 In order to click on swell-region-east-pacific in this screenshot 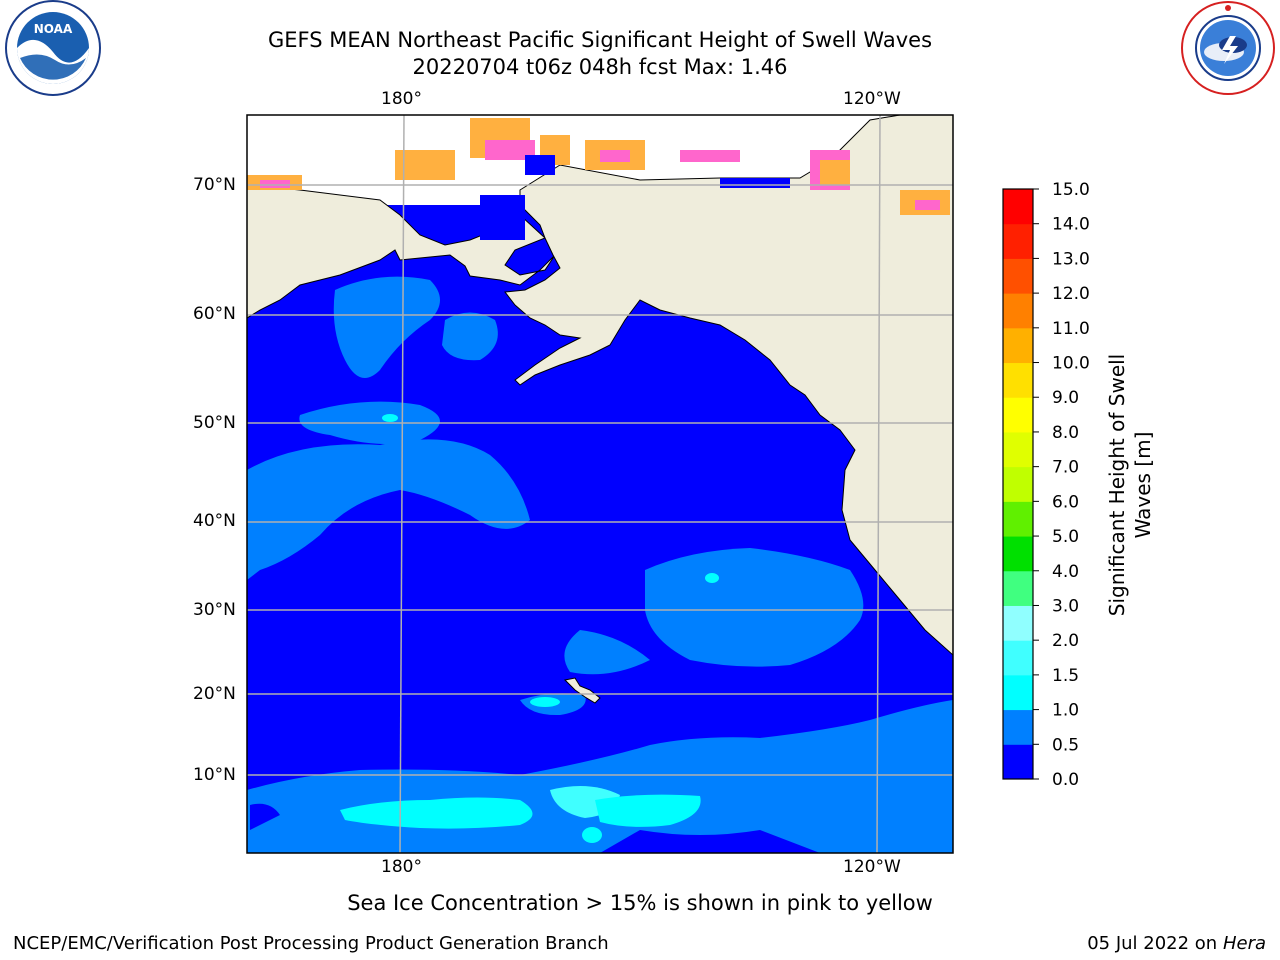, I will do `click(754, 607)`.